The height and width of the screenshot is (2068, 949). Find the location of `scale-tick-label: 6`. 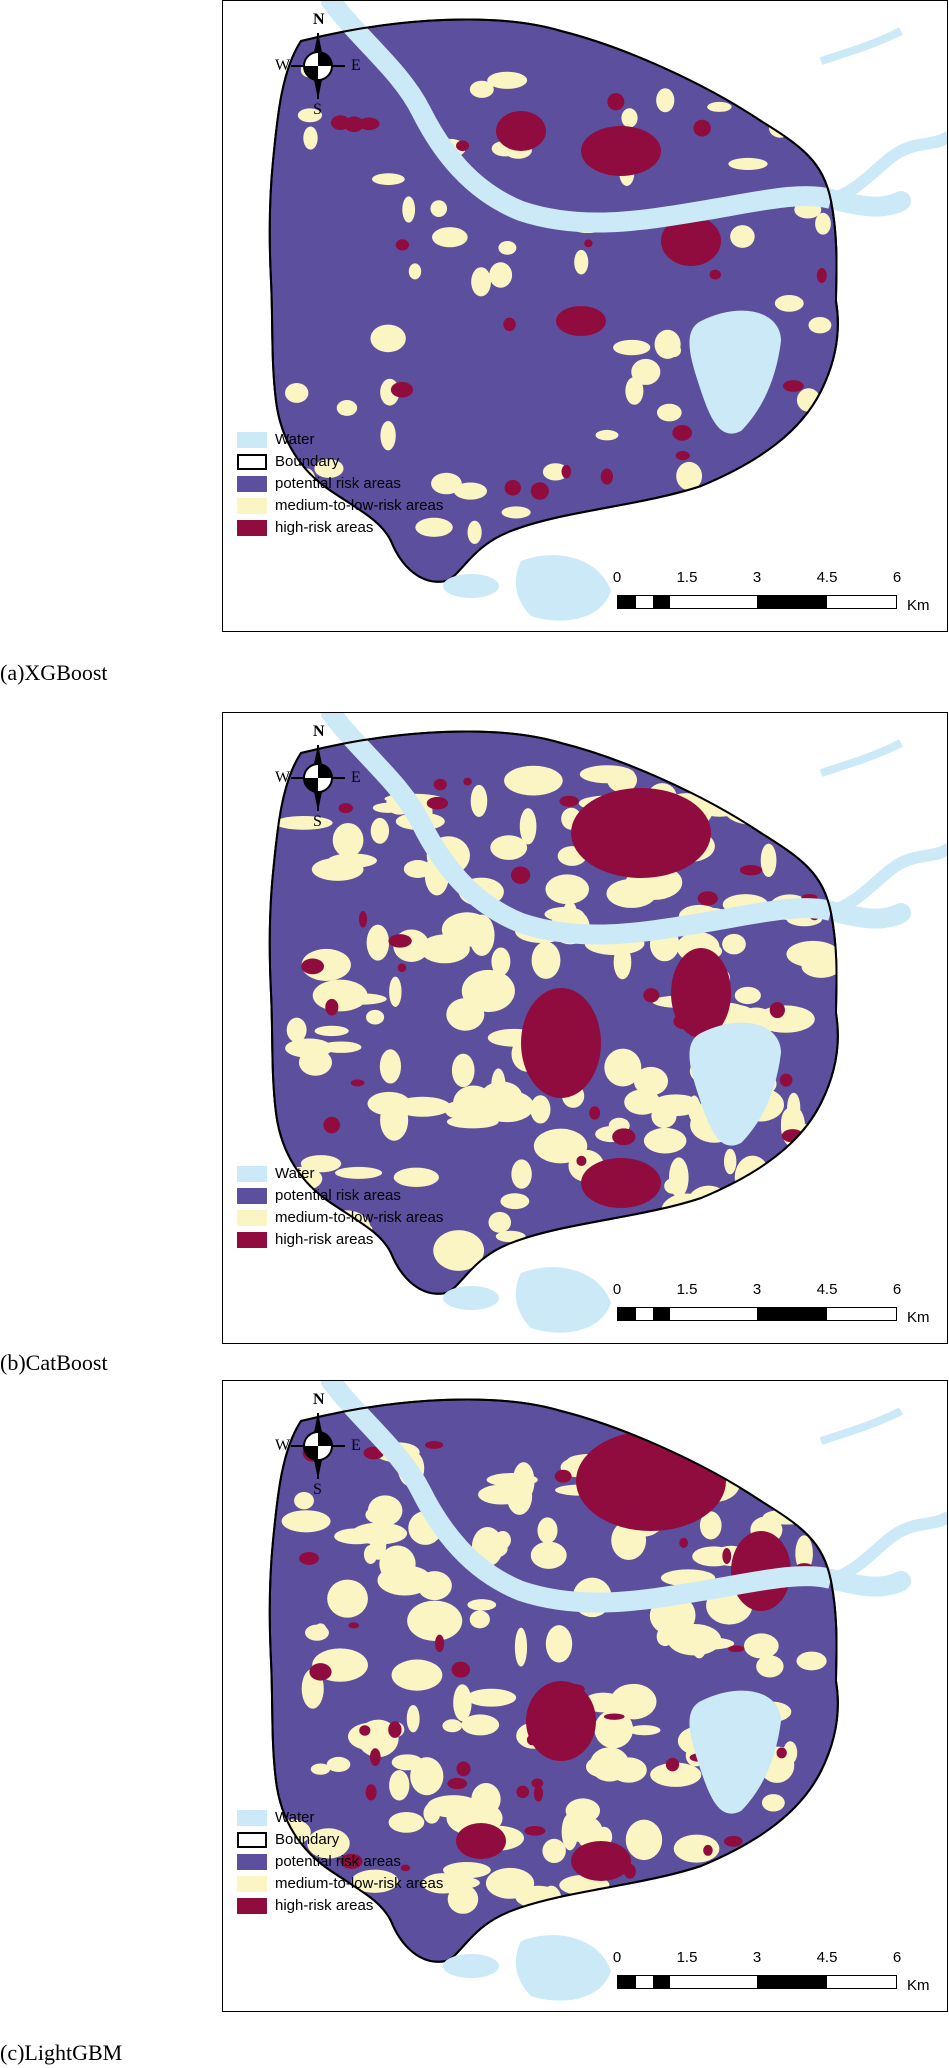

scale-tick-label: 6 is located at coordinates (897, 1957).